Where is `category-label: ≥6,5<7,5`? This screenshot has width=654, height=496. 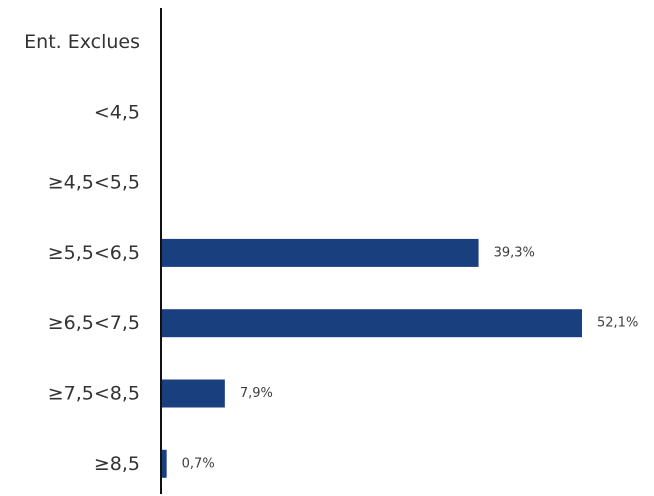 category-label: ≥6,5<7,5 is located at coordinates (94, 323).